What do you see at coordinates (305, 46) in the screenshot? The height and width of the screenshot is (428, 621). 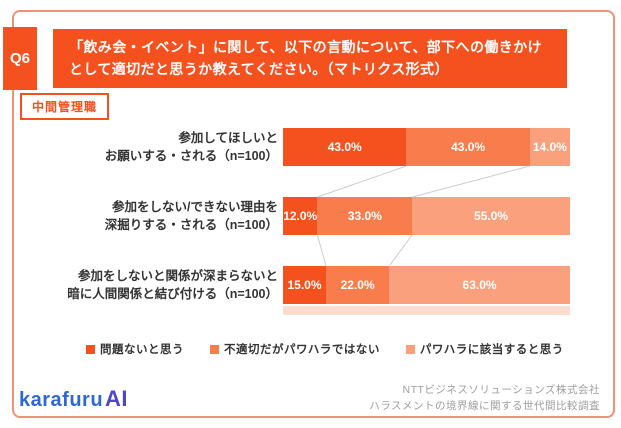 I see `question-title-line1: 「飲み会・イベント」に関して、以下の言動について、部下への働きかけ` at bounding box center [305, 46].